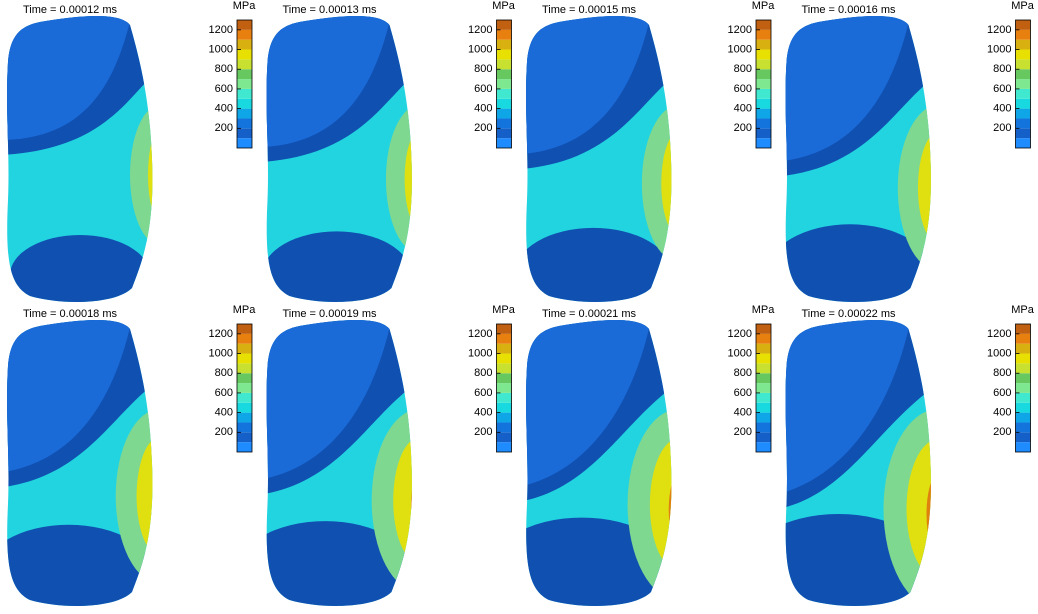  I want to click on panel-title: Time = 0.00016 ms, so click(848, 10).